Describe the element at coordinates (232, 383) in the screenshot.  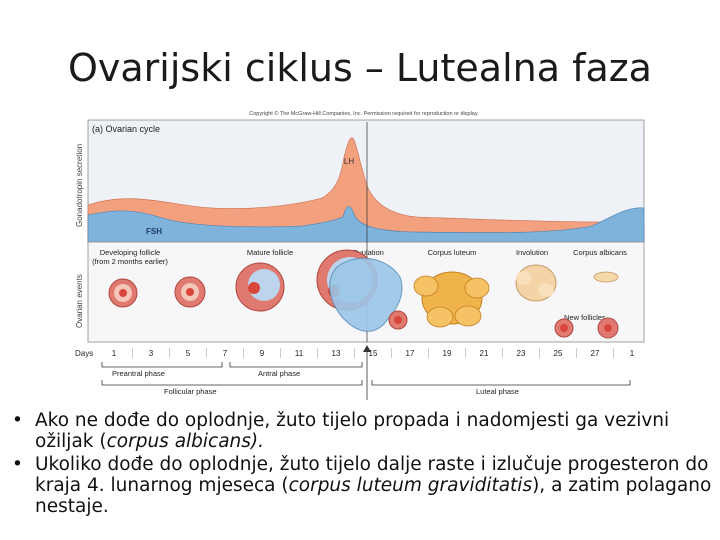
I see `follicular-bracket` at that location.